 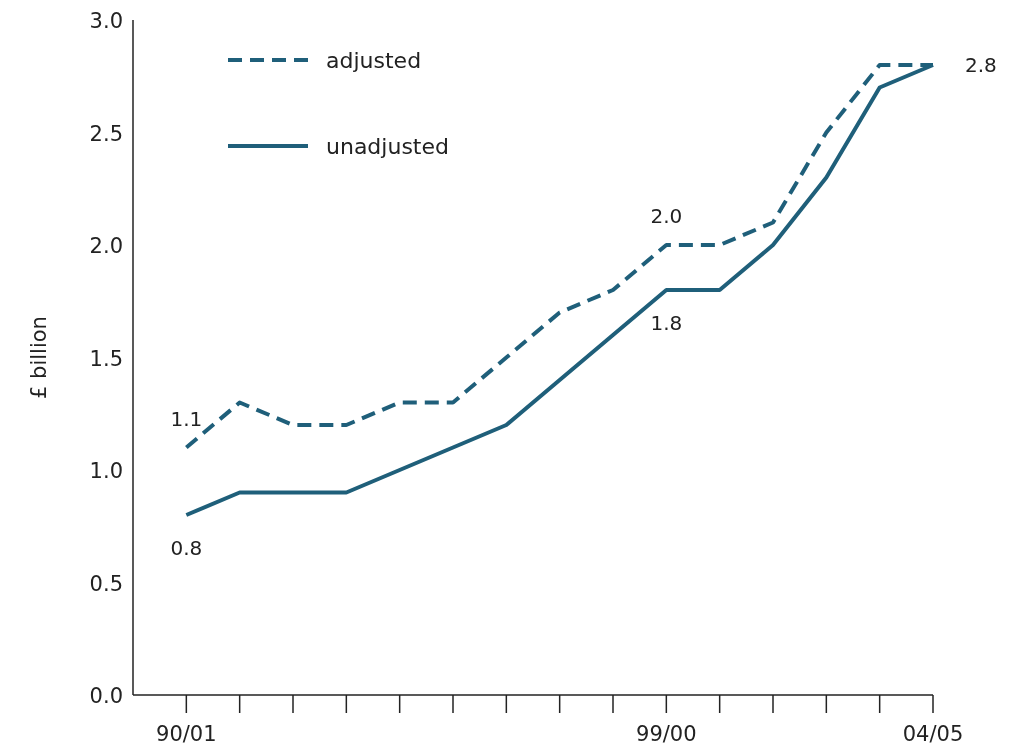 What do you see at coordinates (106, 246) in the screenshot?
I see `y-tick-label: 2.0` at bounding box center [106, 246].